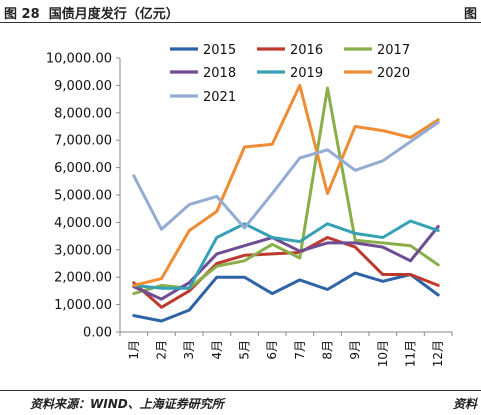 The width and height of the screenshot is (481, 415). I want to click on legend-label-2015: 2015, so click(219, 50).